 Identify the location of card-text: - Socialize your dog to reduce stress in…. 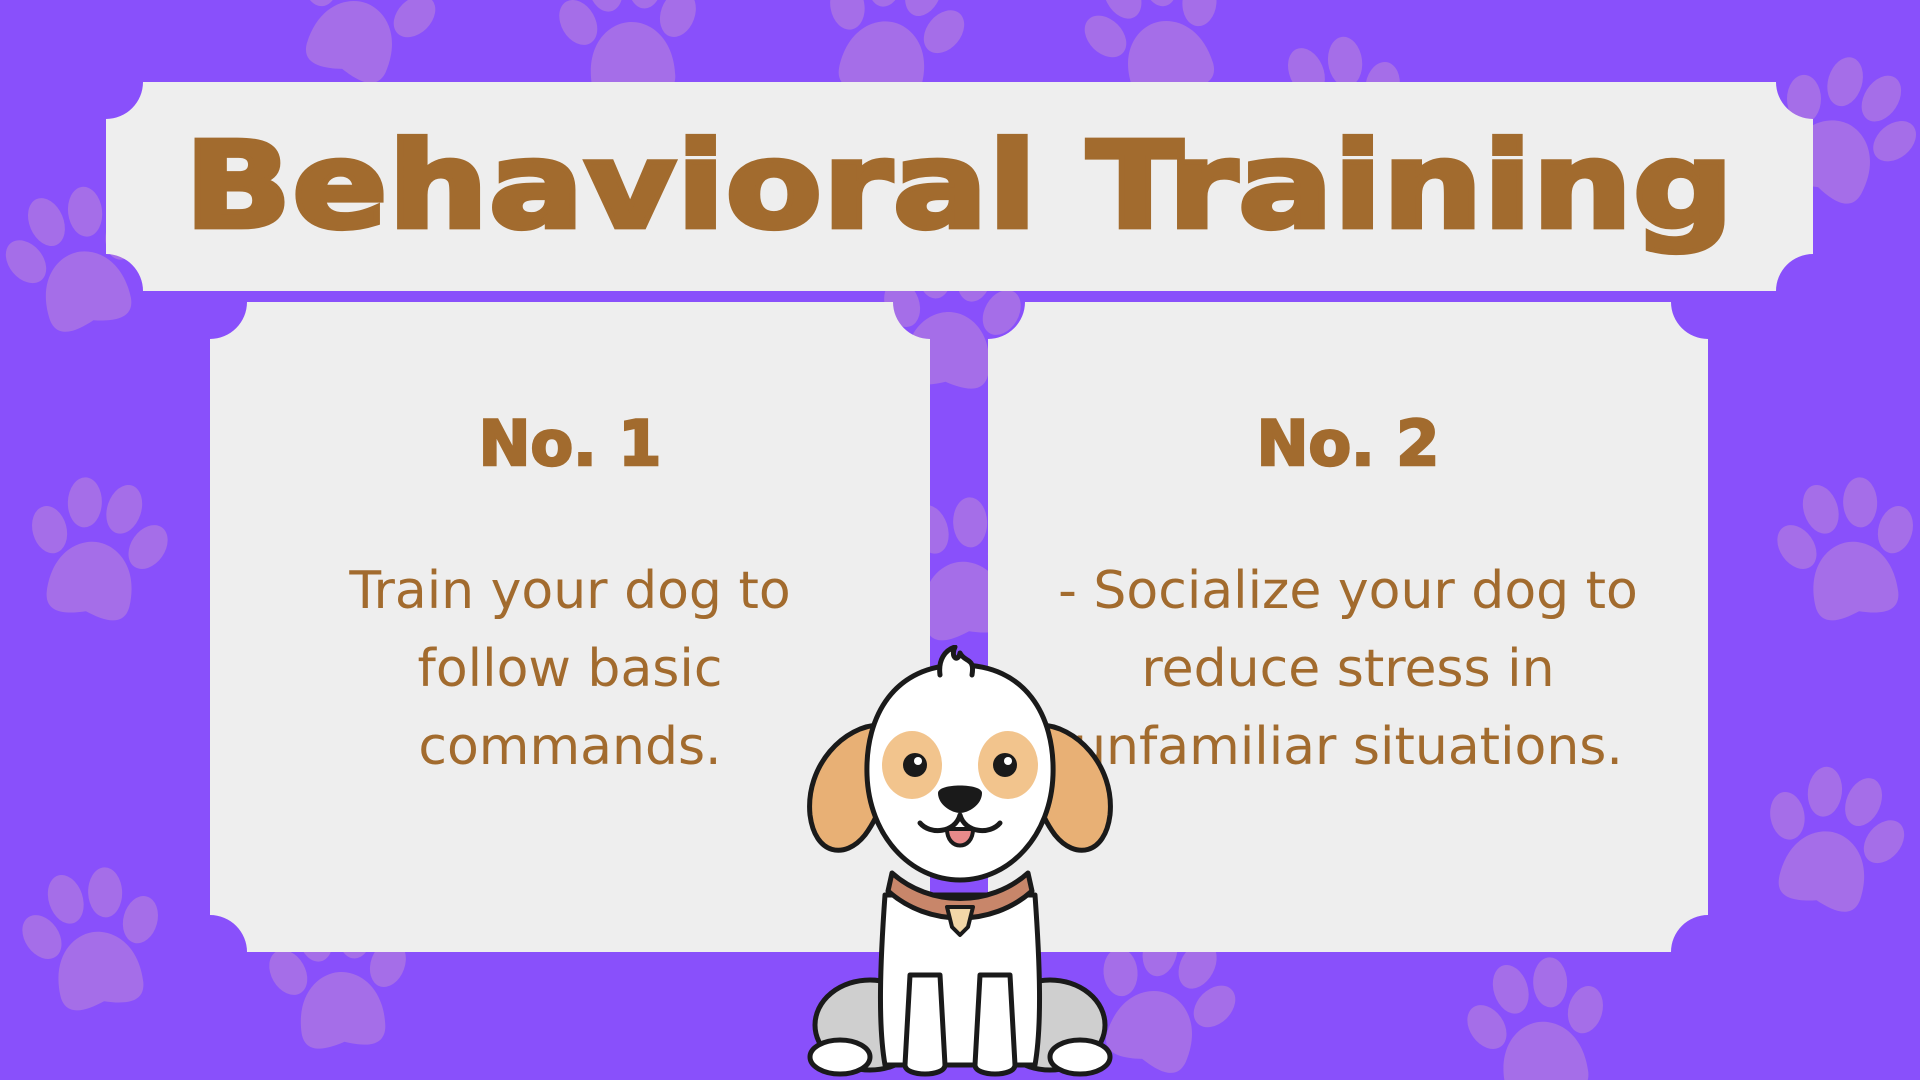
(1348, 669).